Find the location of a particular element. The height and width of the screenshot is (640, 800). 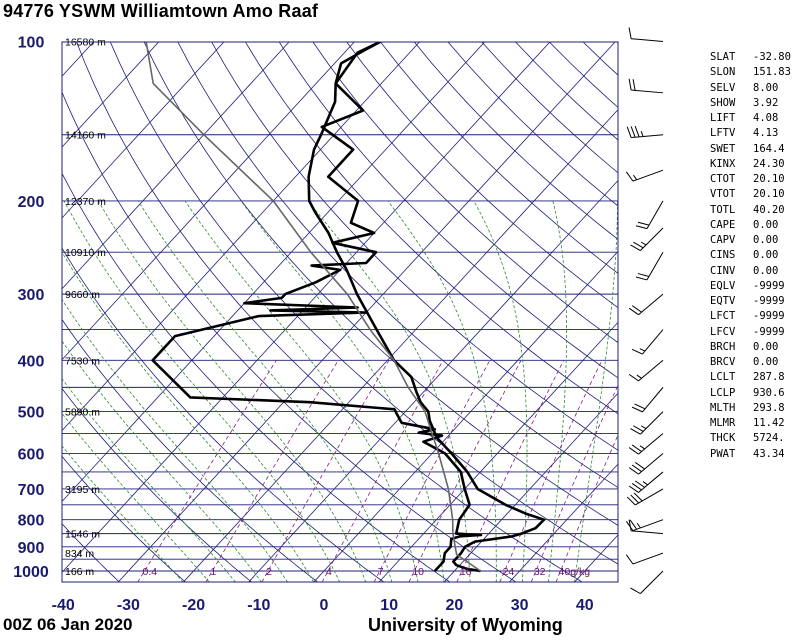

stat-value: 4.08 is located at coordinates (766, 118).